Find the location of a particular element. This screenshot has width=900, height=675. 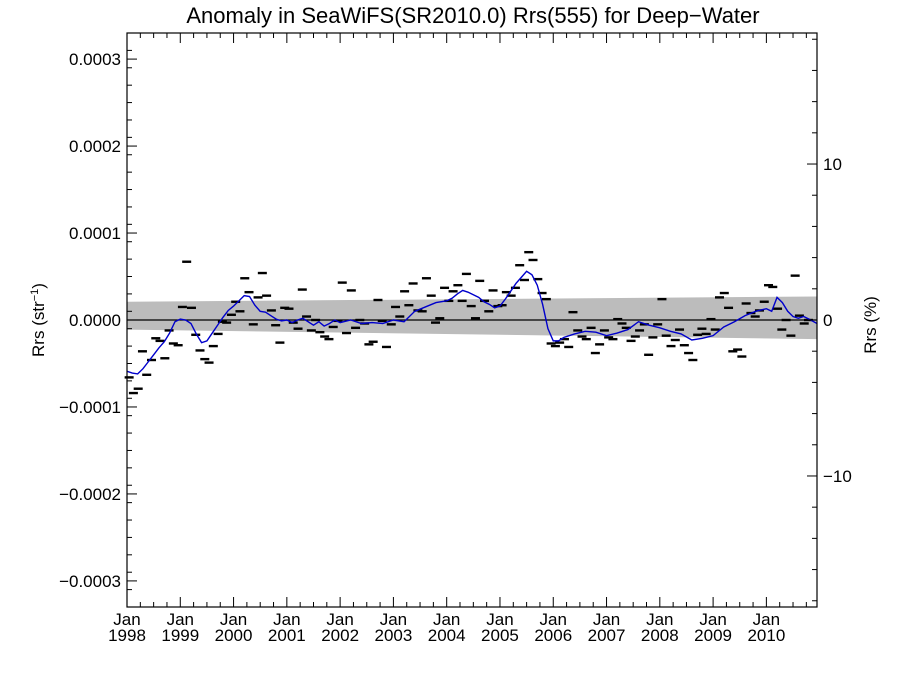

y-axis-label-right: Rrs (%) is located at coordinates (870, 325).